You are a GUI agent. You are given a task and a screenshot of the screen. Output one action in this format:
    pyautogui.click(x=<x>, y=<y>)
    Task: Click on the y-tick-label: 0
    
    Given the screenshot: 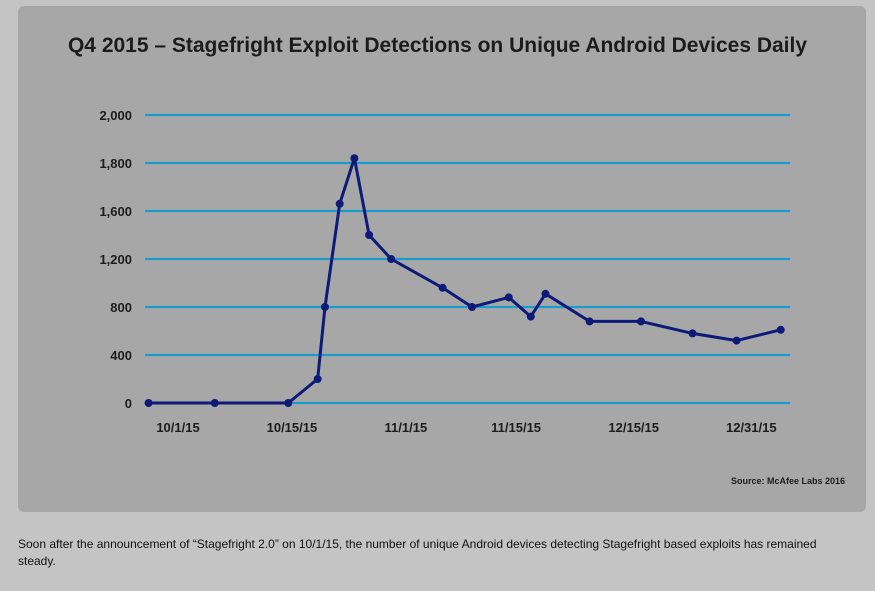 What is the action you would take?
    pyautogui.click(x=128, y=403)
    